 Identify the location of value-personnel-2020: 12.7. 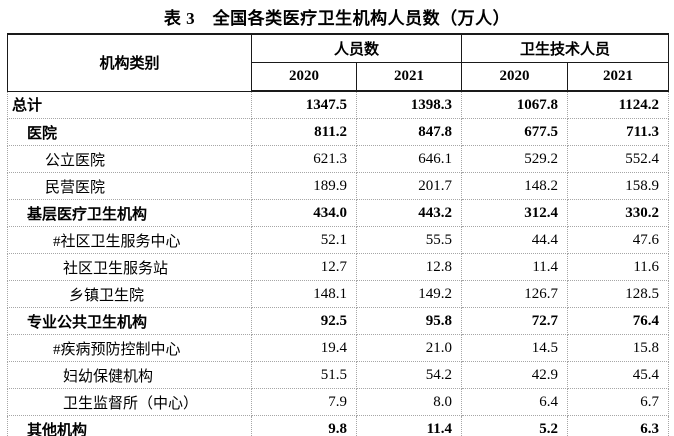
(304, 267).